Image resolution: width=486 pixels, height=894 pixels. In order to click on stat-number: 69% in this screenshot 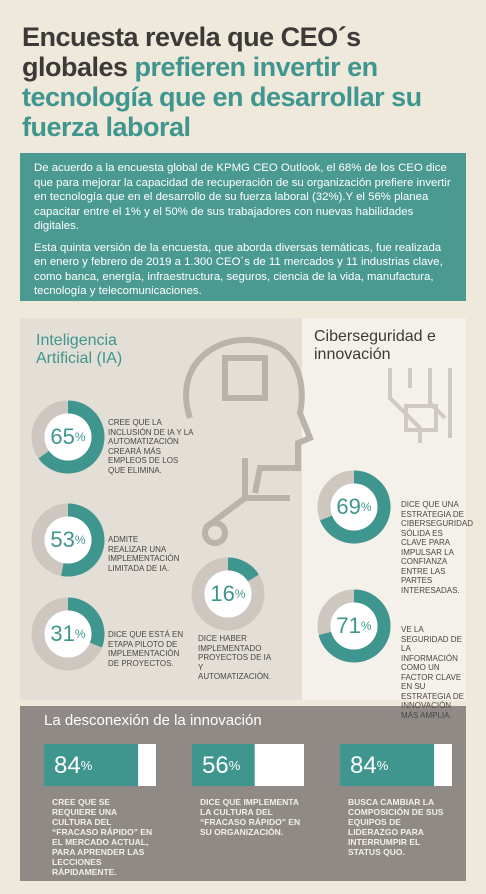, I will do `click(353, 506)`.